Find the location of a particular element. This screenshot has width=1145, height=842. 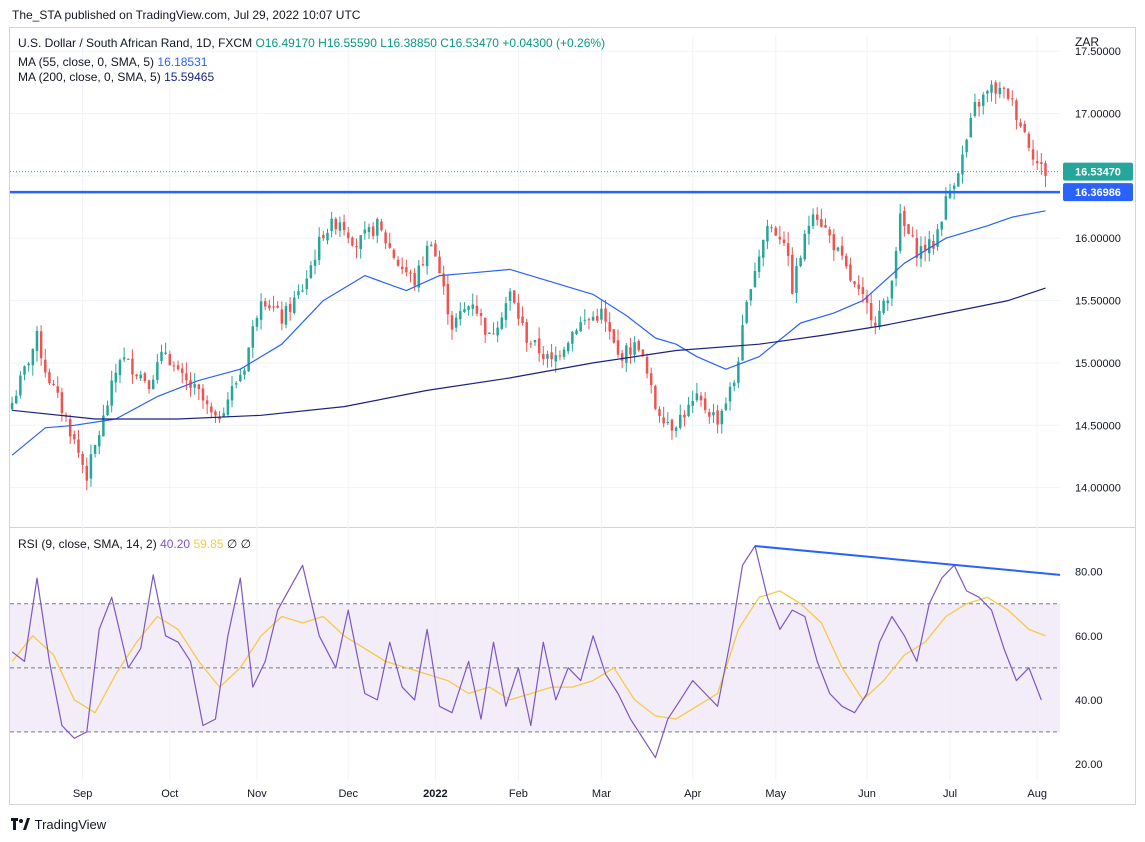

ma200-legend: MA (200, close, 0, SMA, 5) 15.59465 is located at coordinates (116, 77).